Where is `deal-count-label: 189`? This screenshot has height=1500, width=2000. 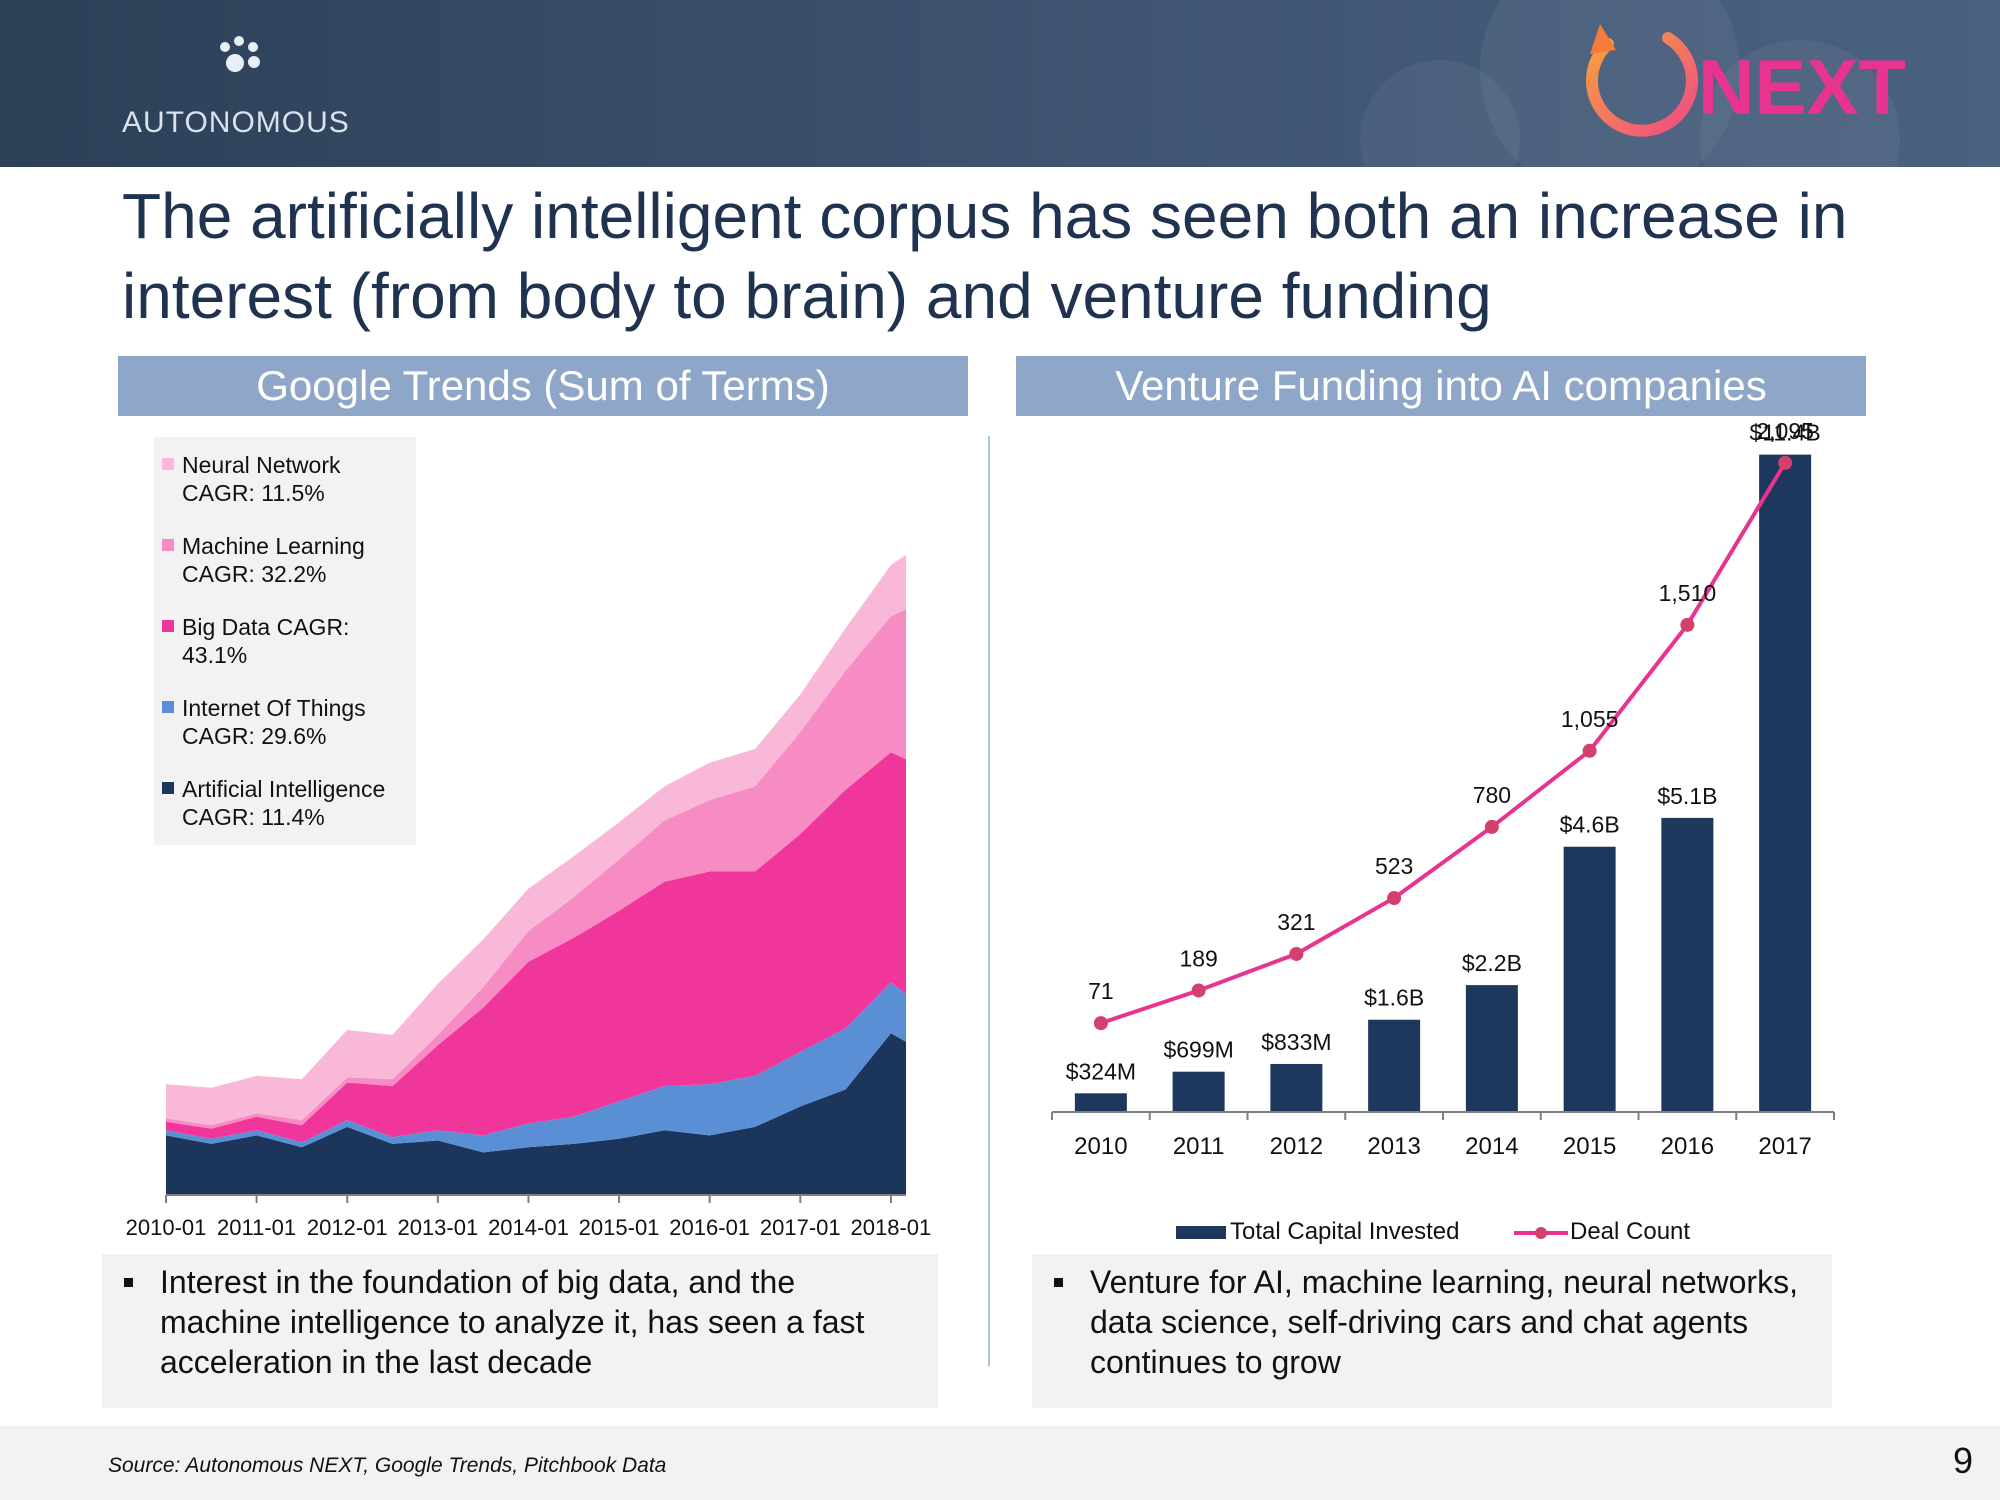
deal-count-label: 189 is located at coordinates (1198, 958).